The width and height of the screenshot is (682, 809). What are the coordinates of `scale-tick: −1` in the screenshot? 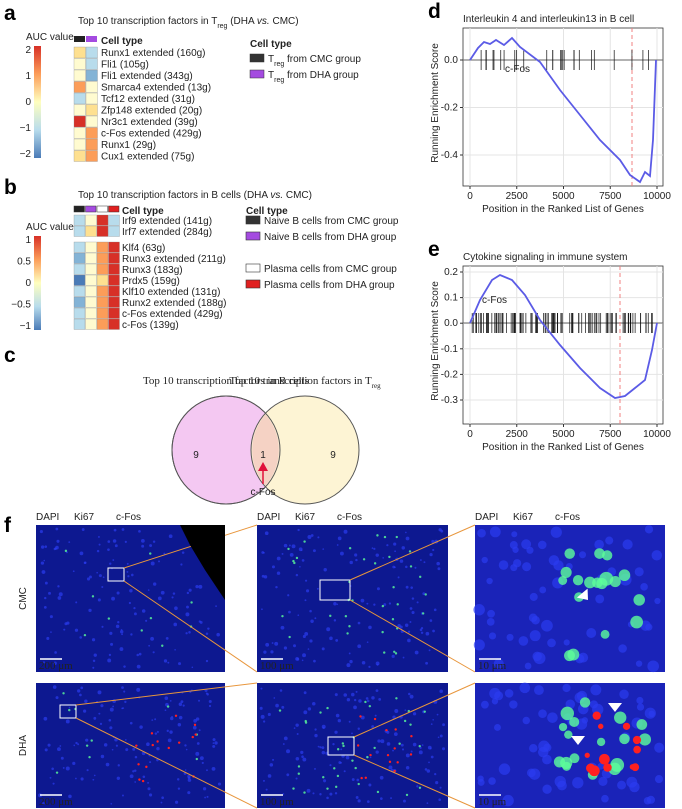 It's located at (26, 128).